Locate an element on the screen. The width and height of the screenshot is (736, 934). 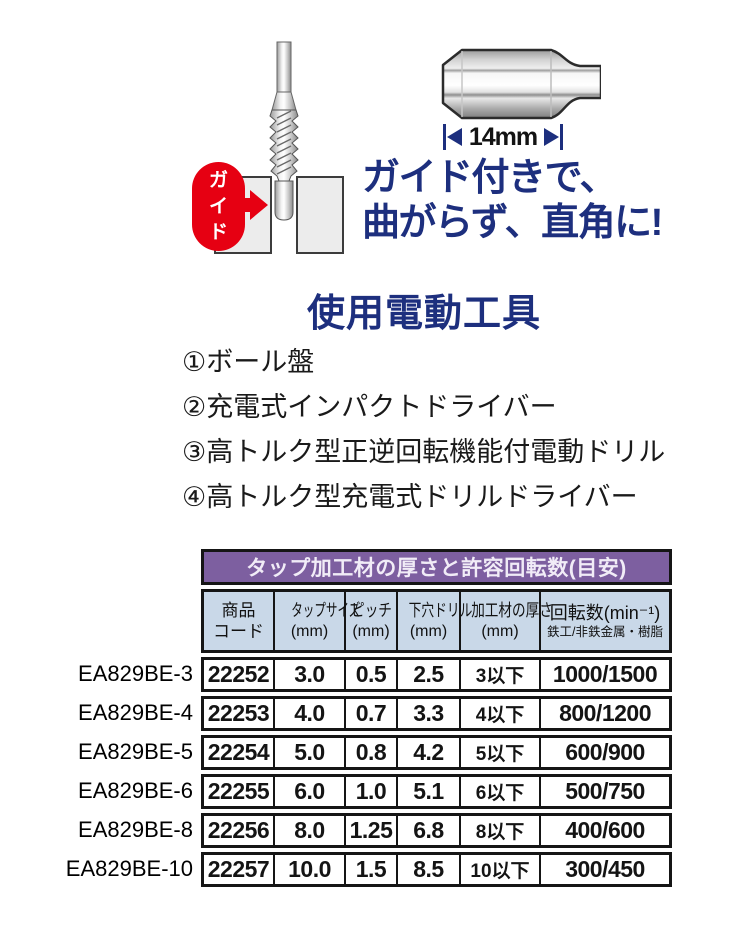
table-row: 22257 10.0 1.5 8.5 10以下 300/450 is located at coordinates (437, 869).